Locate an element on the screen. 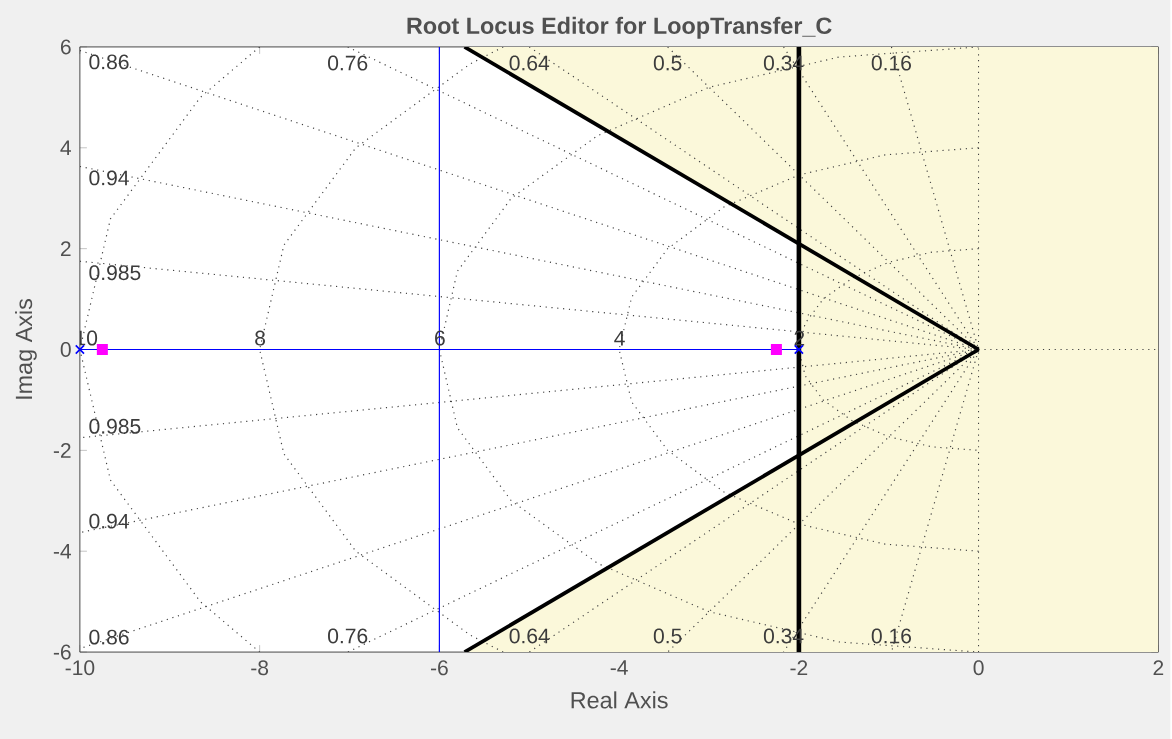 This screenshot has width=1172, height=739. series-label: 8 is located at coordinates (260, 338).